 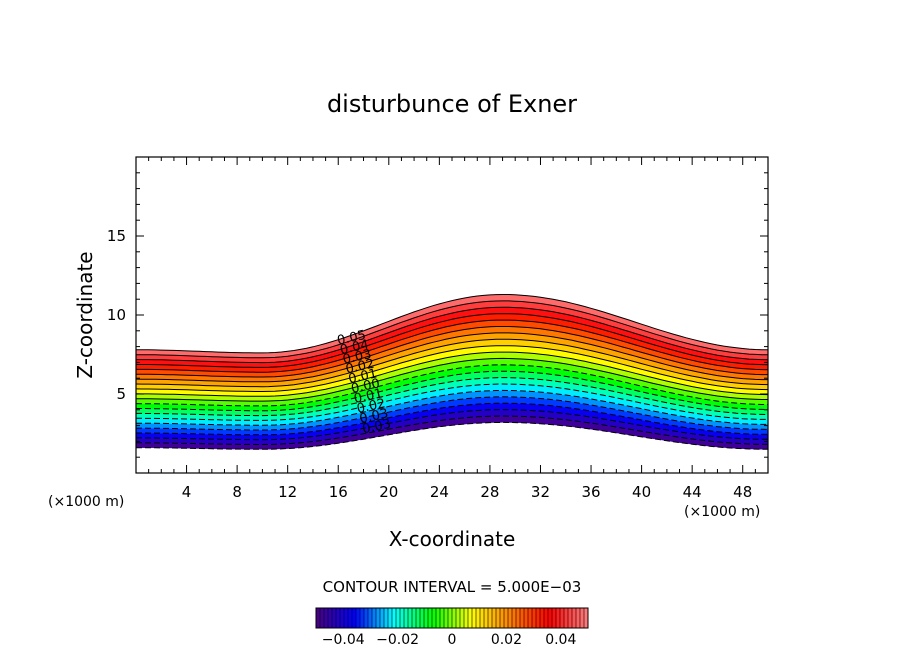 What do you see at coordinates (287, 492) in the screenshot?
I see `x-tick-label: 12` at bounding box center [287, 492].